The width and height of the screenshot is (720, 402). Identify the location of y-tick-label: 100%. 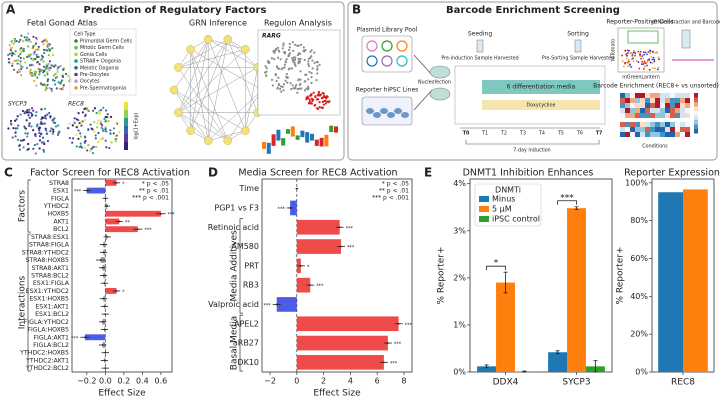
(636, 182).